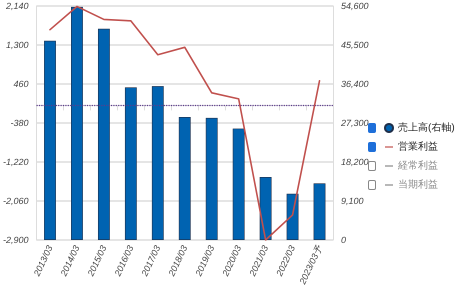 This screenshot has width=458, height=305. I want to click on y-tick-label: 2,140, so click(16, 6).